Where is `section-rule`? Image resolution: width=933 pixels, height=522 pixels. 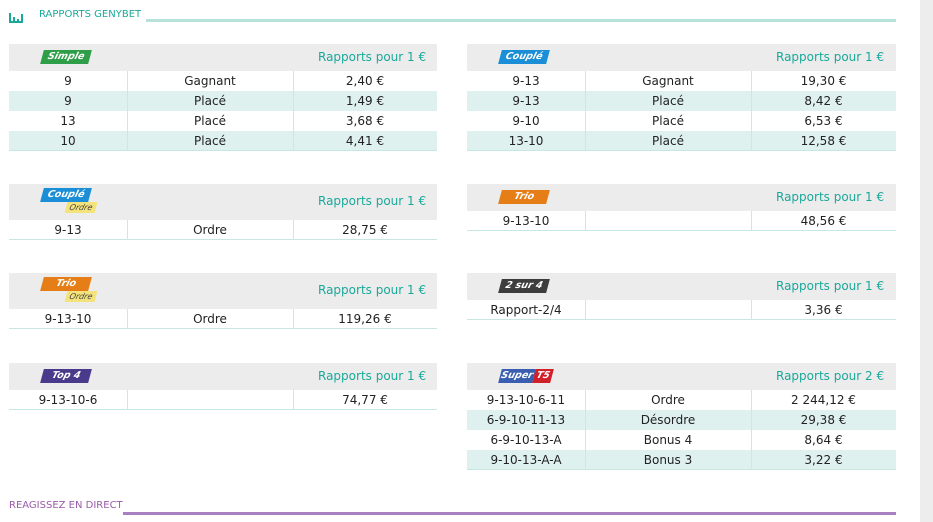 section-rule is located at coordinates (521, 20).